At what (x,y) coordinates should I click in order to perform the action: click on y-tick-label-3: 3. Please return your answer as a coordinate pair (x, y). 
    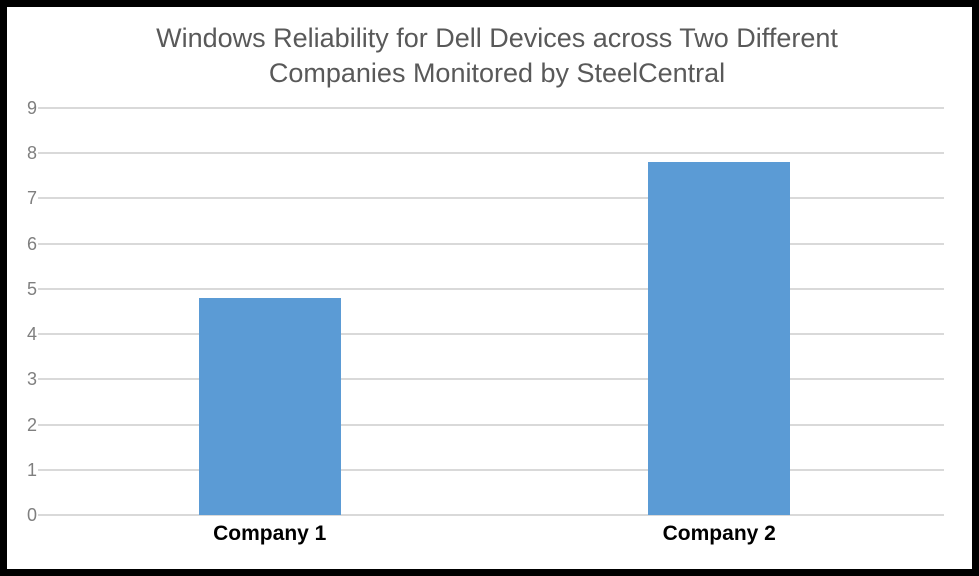
    Looking at the image, I should click on (31, 379).